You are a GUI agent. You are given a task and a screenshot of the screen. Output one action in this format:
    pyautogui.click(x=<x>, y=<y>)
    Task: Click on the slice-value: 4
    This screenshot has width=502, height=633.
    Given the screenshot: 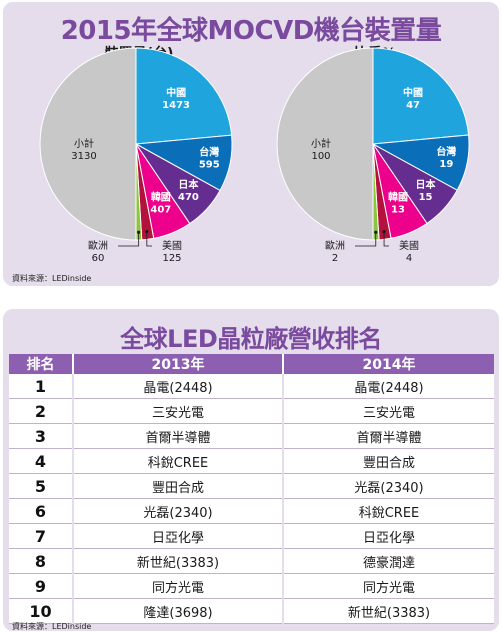 What is the action you would take?
    pyautogui.click(x=409, y=258)
    